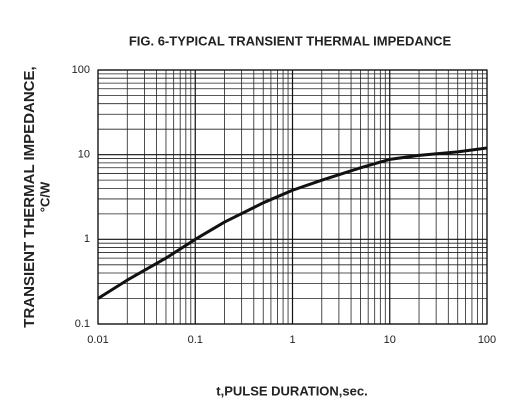 This screenshot has height=415, width=521. What do you see at coordinates (81, 70) in the screenshot?
I see `y-tick-label: 100` at bounding box center [81, 70].